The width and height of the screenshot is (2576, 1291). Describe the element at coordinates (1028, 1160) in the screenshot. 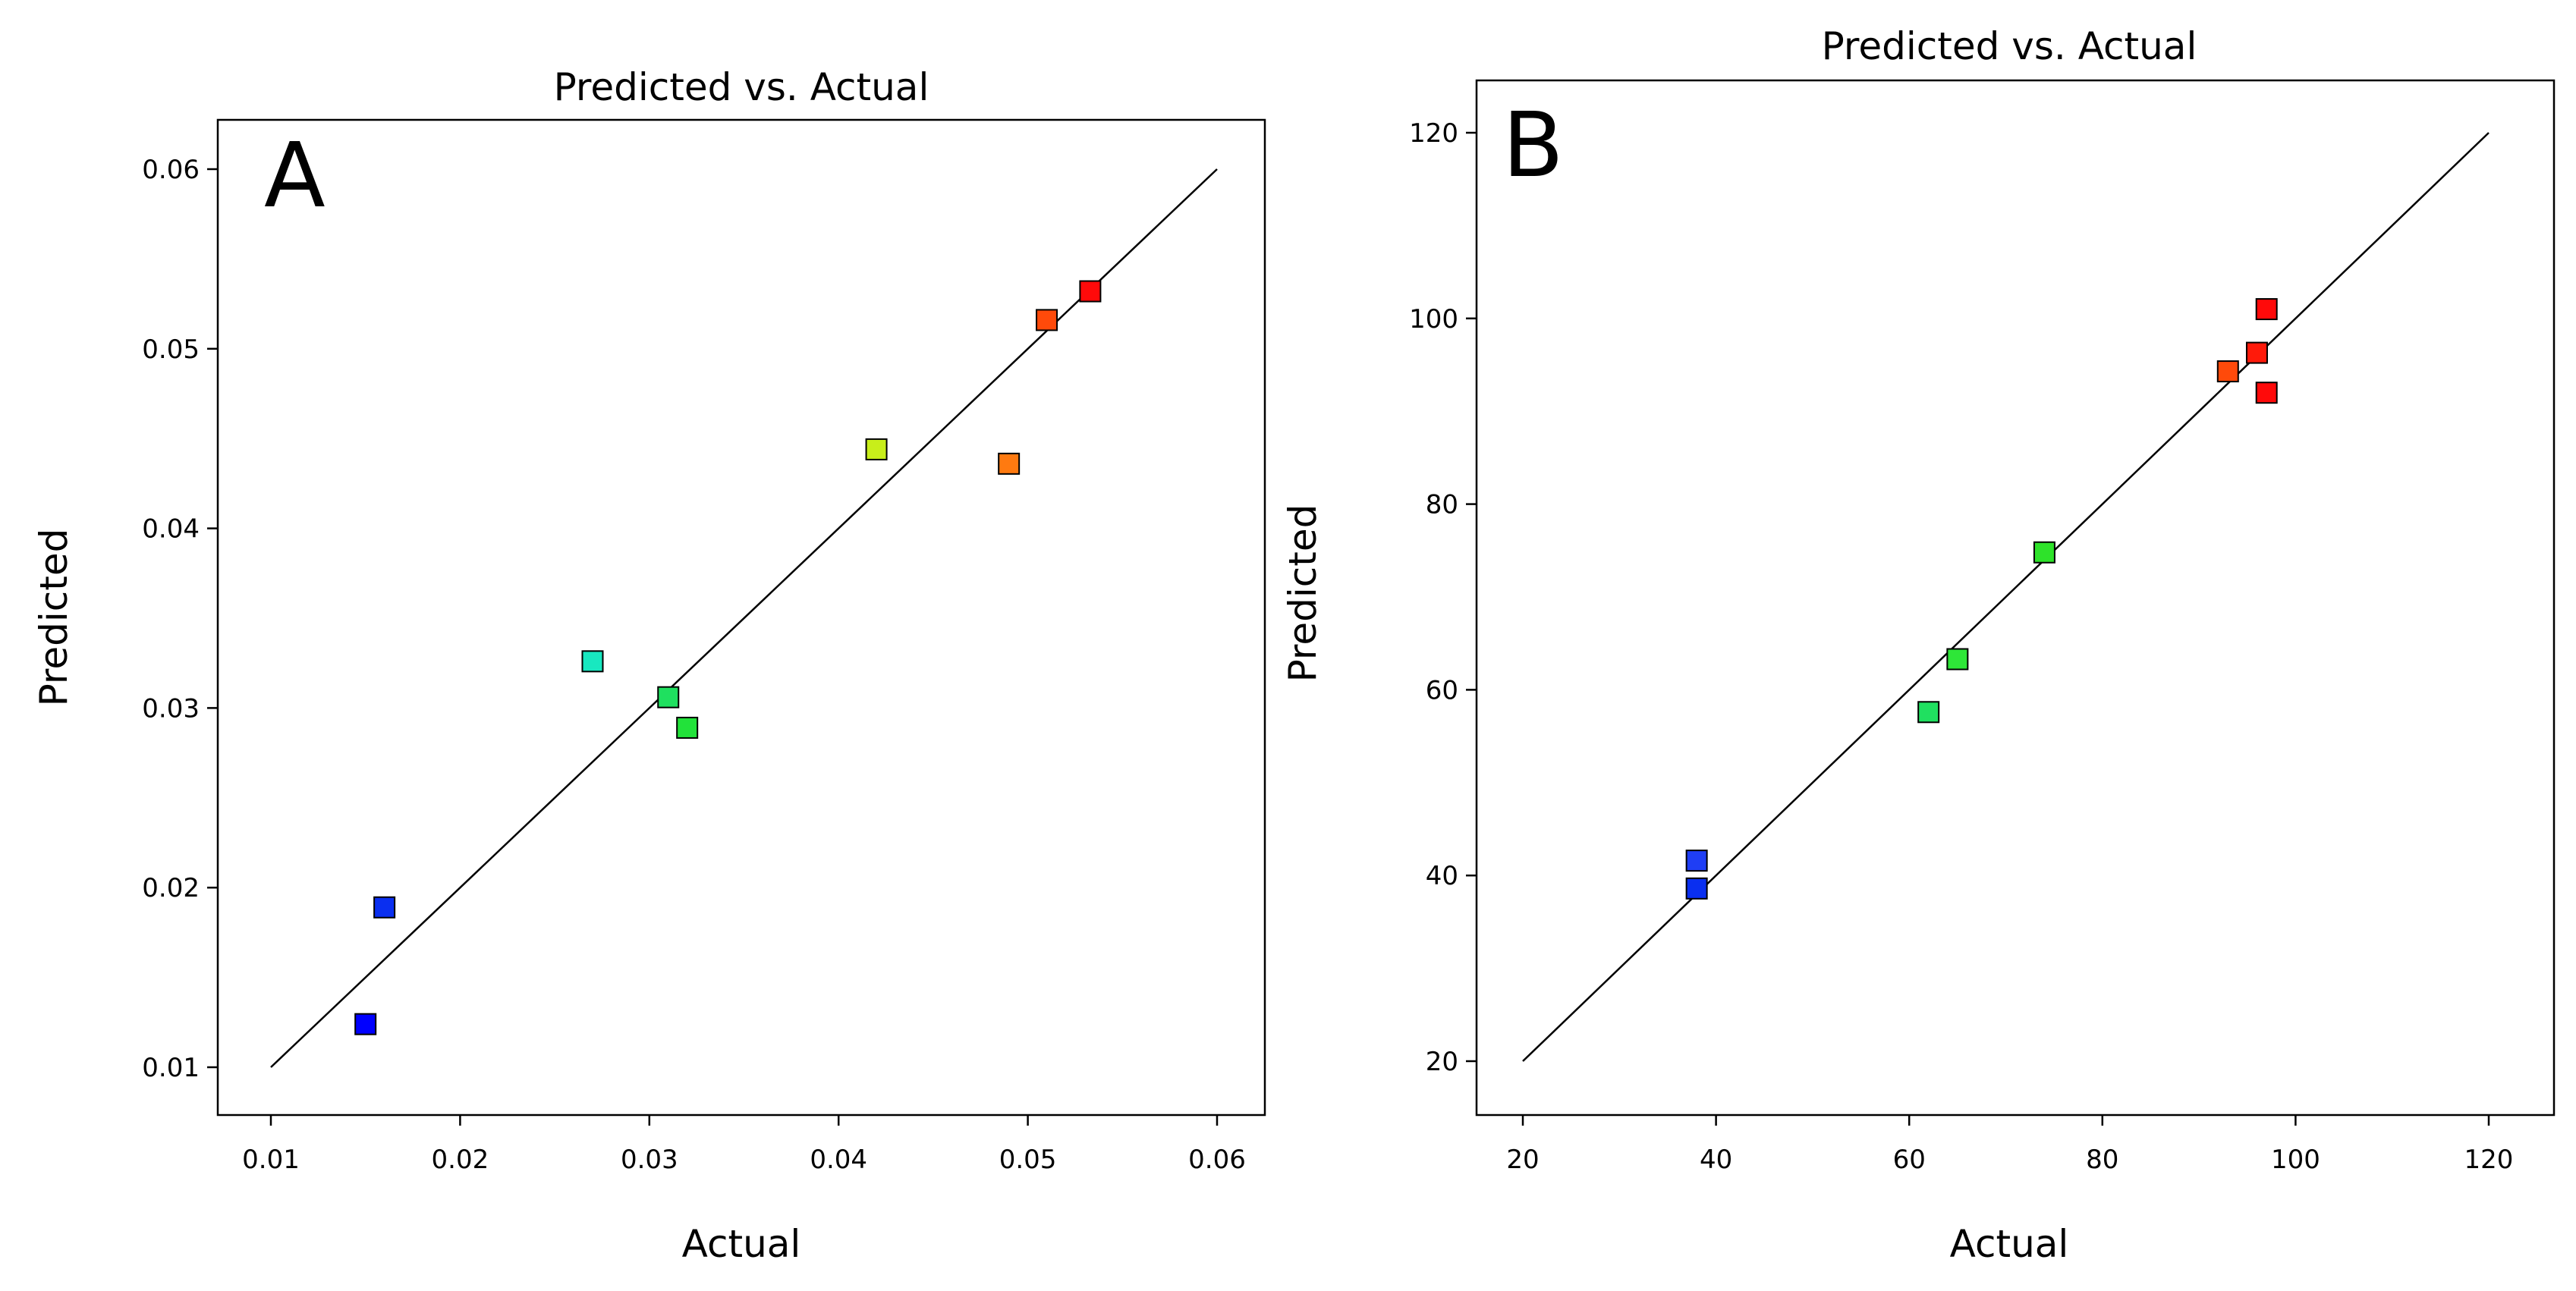

I see `chart-a-xtick-label: 0.05` at that location.